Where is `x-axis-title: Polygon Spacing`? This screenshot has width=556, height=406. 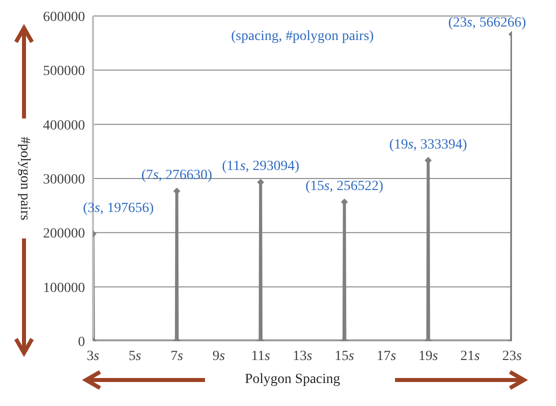 x-axis-title: Polygon Spacing is located at coordinates (292, 380).